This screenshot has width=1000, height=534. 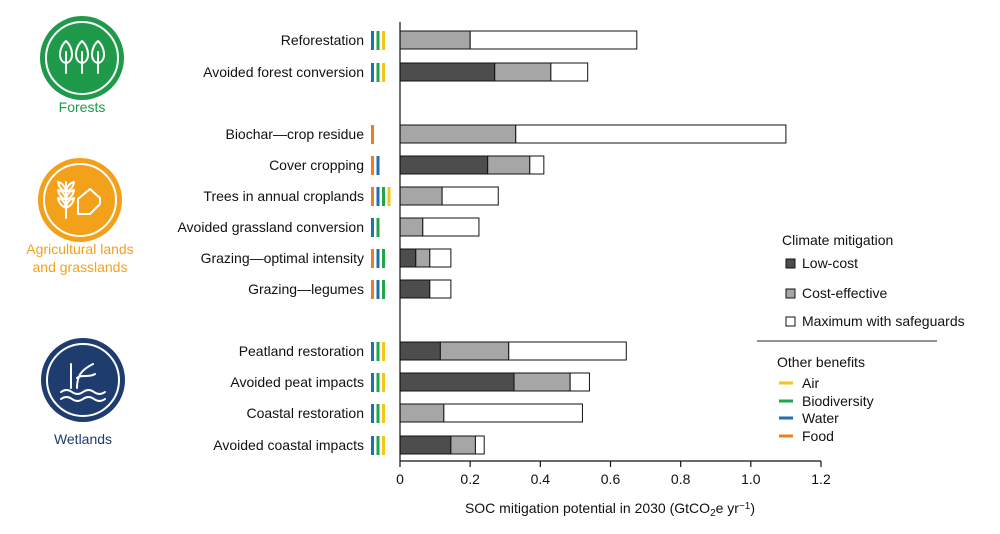 What do you see at coordinates (542, 382) in the screenshot?
I see `bar-cost-effective-avoided-peat-impacts` at bounding box center [542, 382].